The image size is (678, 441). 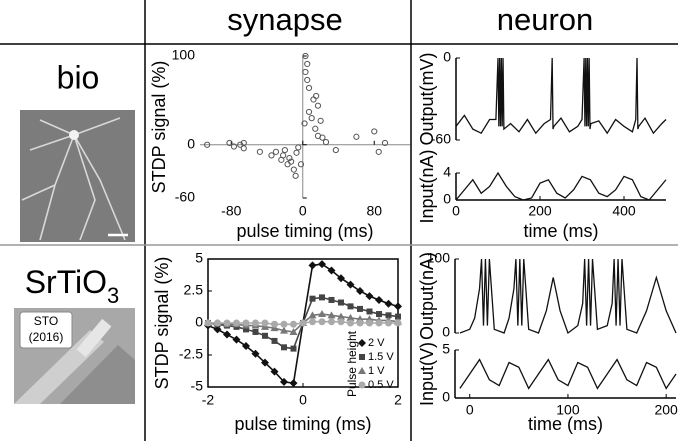 I want to click on y-tick-label: 100, so click(x=184, y=55).